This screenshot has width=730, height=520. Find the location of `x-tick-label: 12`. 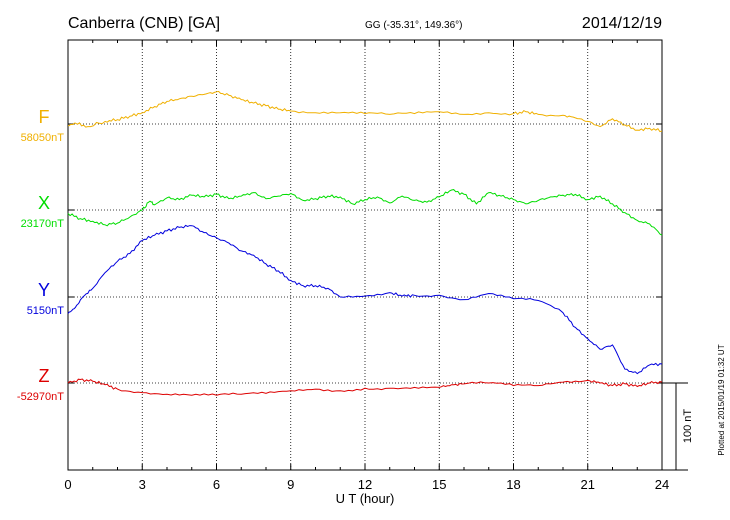

x-tick-label: 12 is located at coordinates (365, 484).